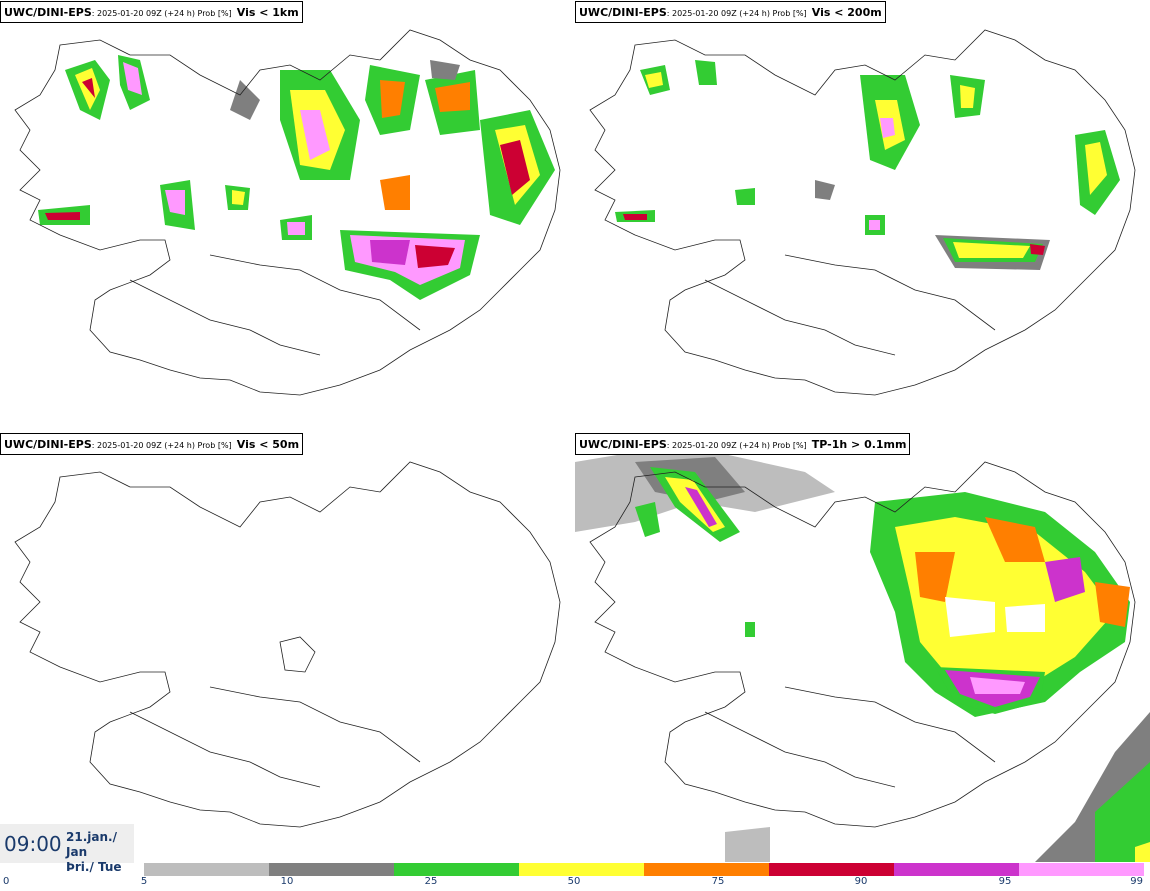  I want to click on legend-tick-label: 10, so click(287, 881).